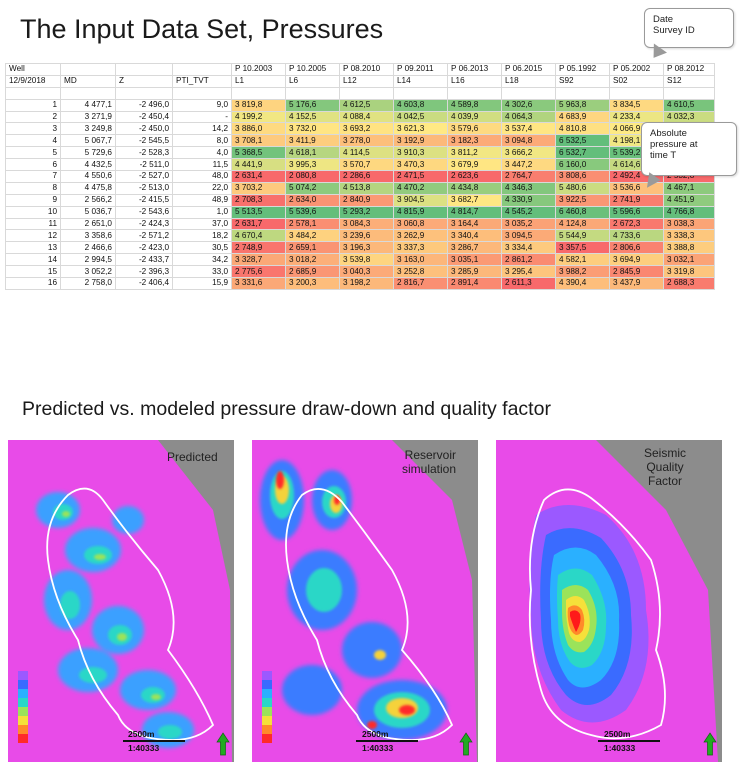  What do you see at coordinates (528, 153) in the screenshot?
I see `pressure-cell: 3 666,2` at bounding box center [528, 153].